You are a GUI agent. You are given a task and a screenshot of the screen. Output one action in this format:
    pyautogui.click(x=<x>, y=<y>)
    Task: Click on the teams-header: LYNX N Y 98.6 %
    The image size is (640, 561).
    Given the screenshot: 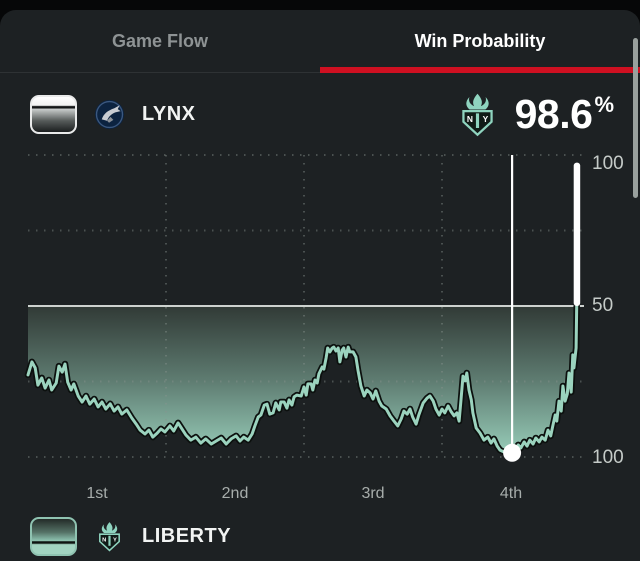 What is the action you would take?
    pyautogui.click(x=322, y=114)
    